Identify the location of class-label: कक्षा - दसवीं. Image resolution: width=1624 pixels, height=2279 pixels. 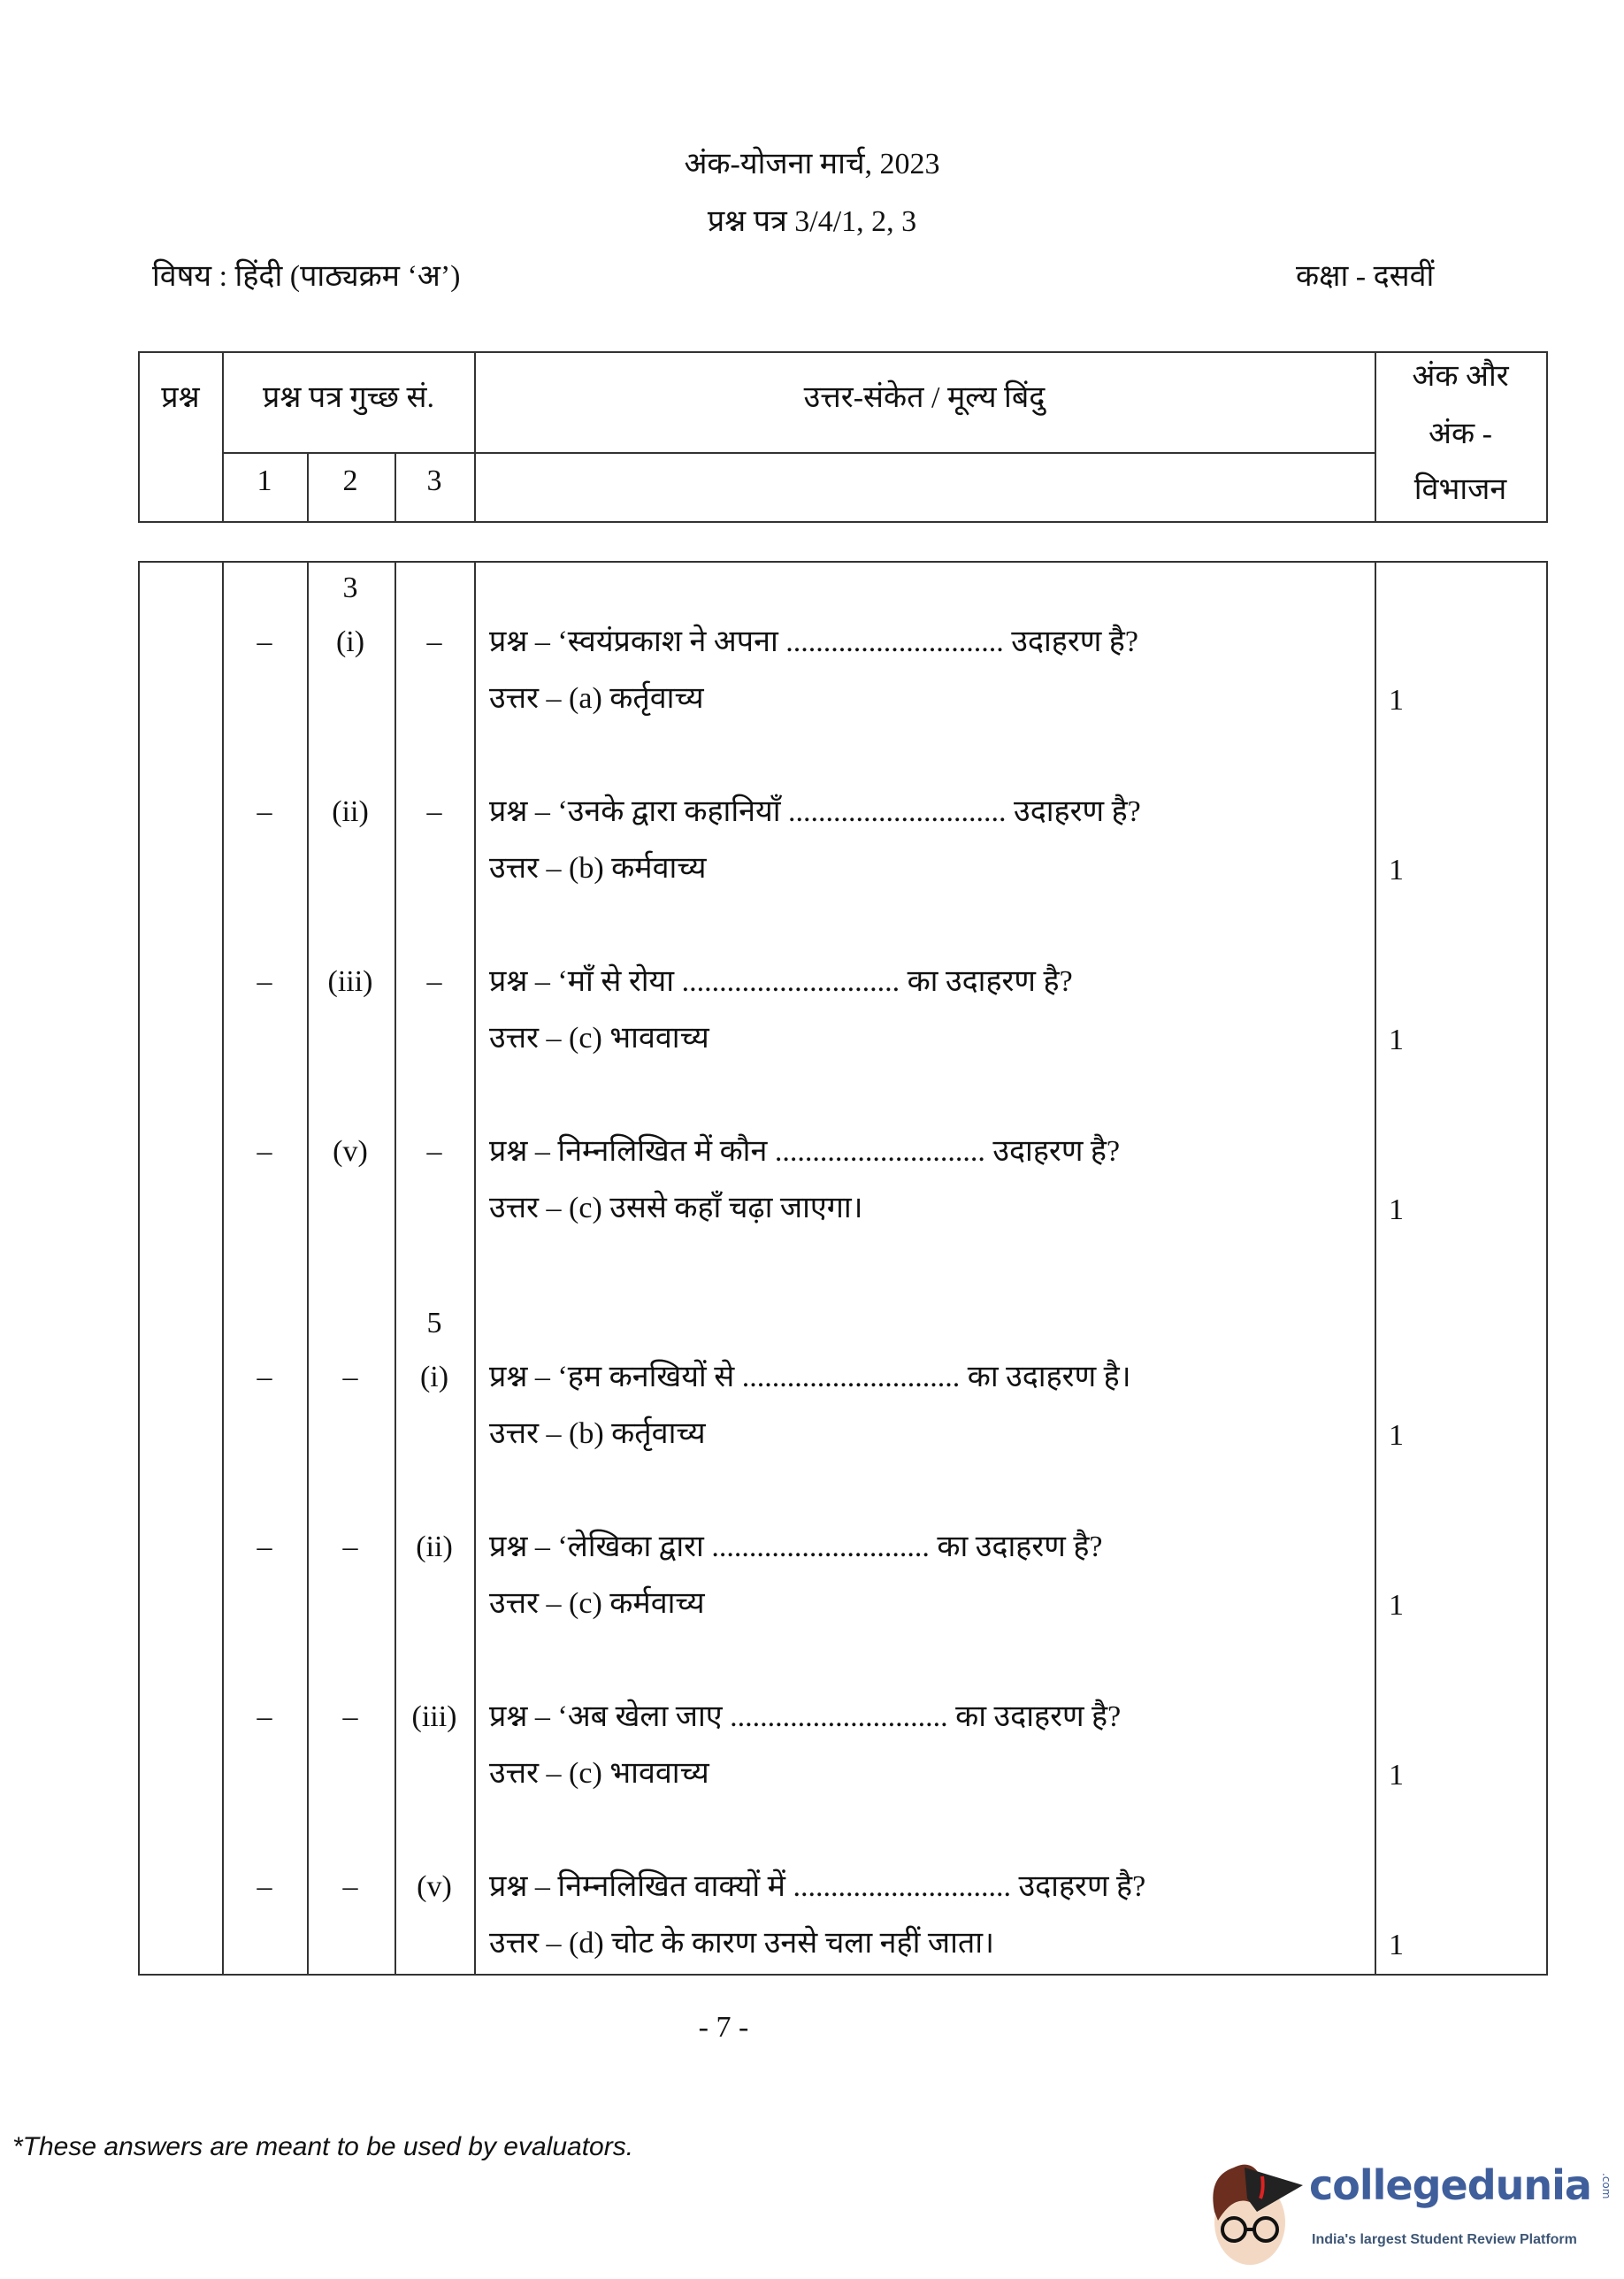
(1365, 276).